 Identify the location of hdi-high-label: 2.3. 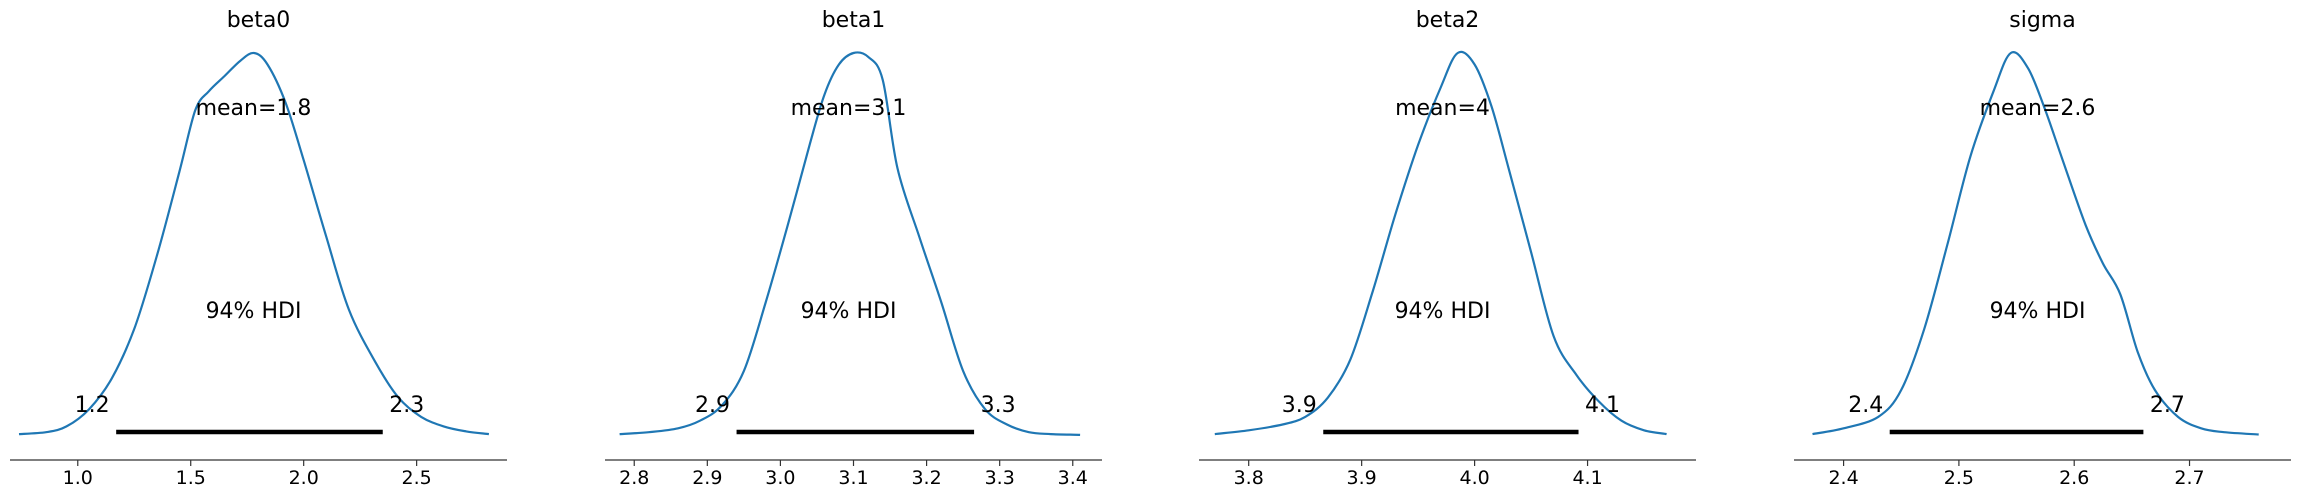
(406, 405).